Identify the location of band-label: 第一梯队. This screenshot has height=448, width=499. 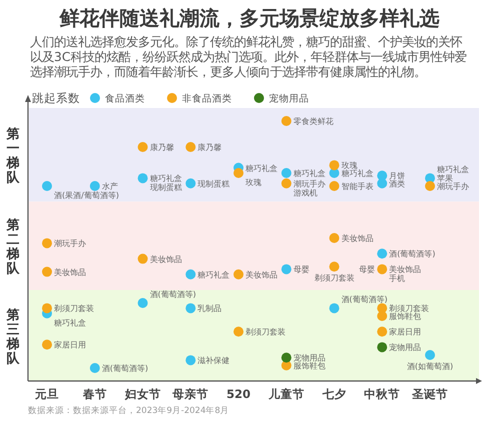
(13, 156).